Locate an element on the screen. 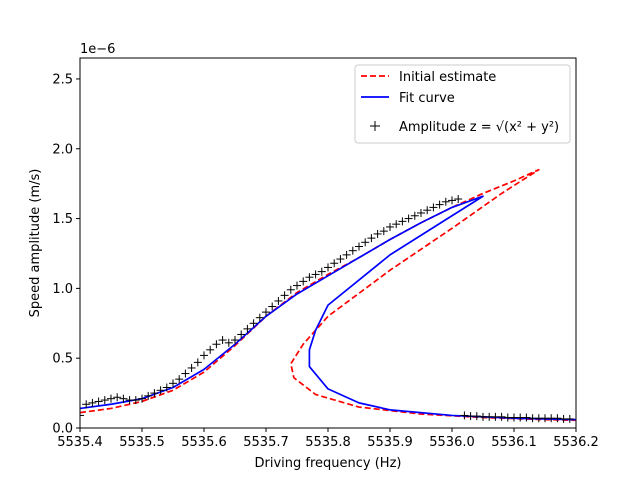 This screenshot has width=640, height=480. x-axis-label: Driving frequency (Hz) is located at coordinates (328, 463).